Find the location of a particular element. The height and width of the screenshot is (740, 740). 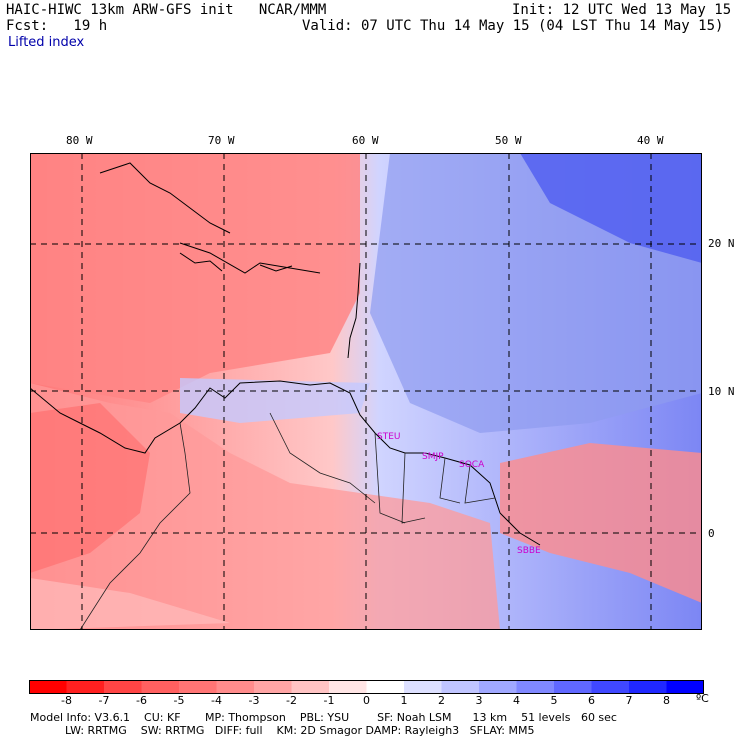

lat-label-10n: 10 N is located at coordinates (721, 391).